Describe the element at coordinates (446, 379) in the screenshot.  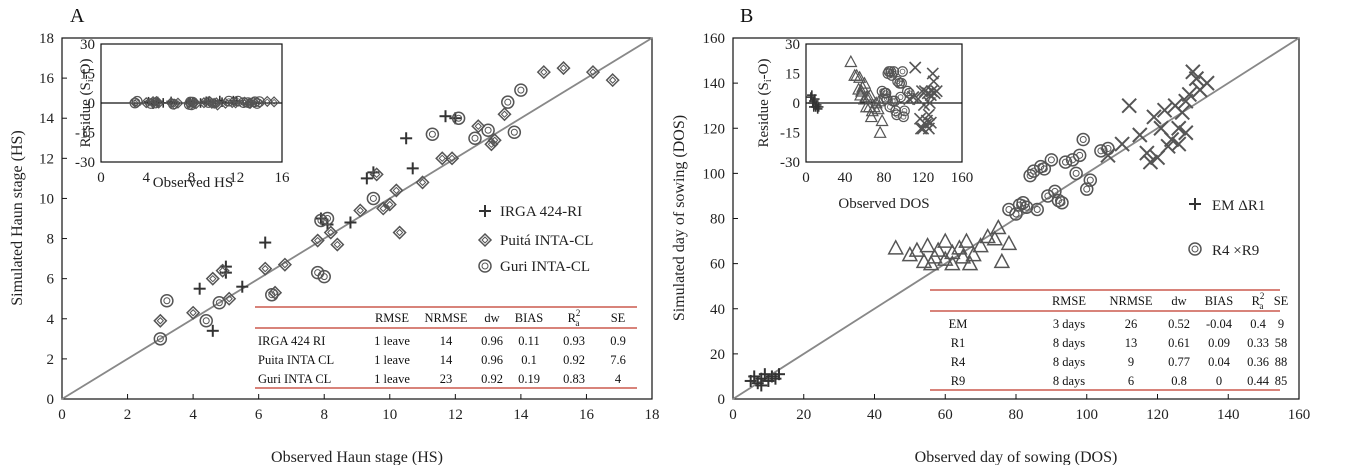
I see `table-cell: 23` at that location.